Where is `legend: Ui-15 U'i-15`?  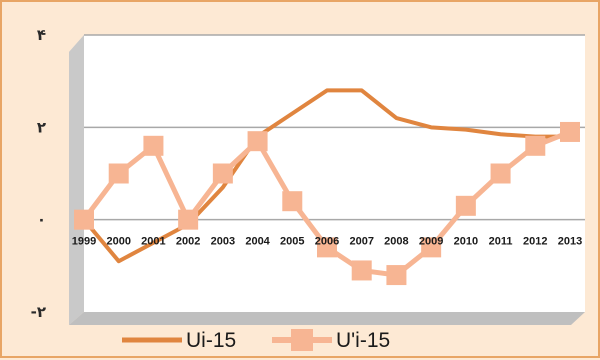
legend: Ui-15 U'i-15 is located at coordinates (256, 340).